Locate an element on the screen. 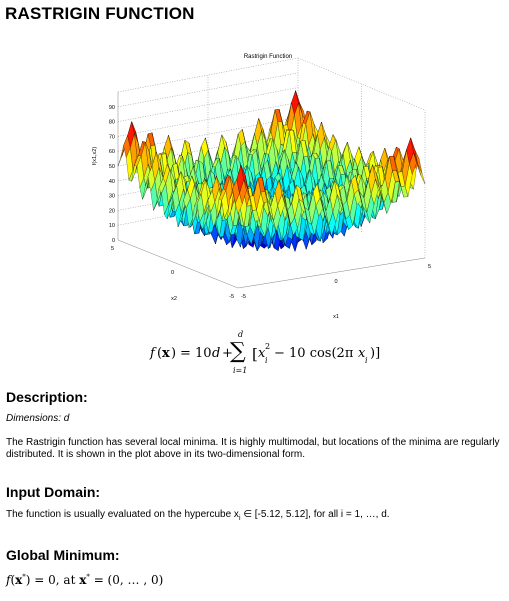  x2-tick-label: 0 is located at coordinates (172, 273).